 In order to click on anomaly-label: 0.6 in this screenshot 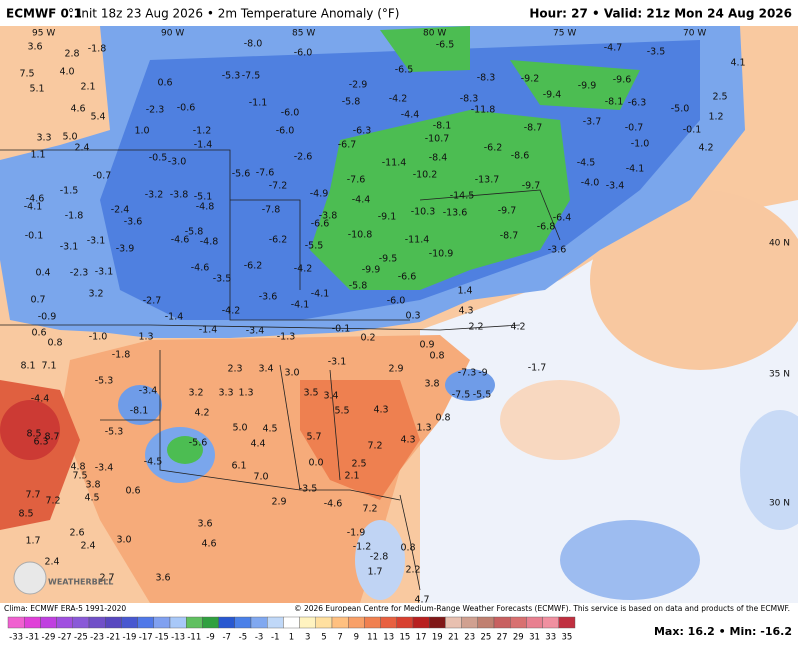, I will do `click(132, 491)`.